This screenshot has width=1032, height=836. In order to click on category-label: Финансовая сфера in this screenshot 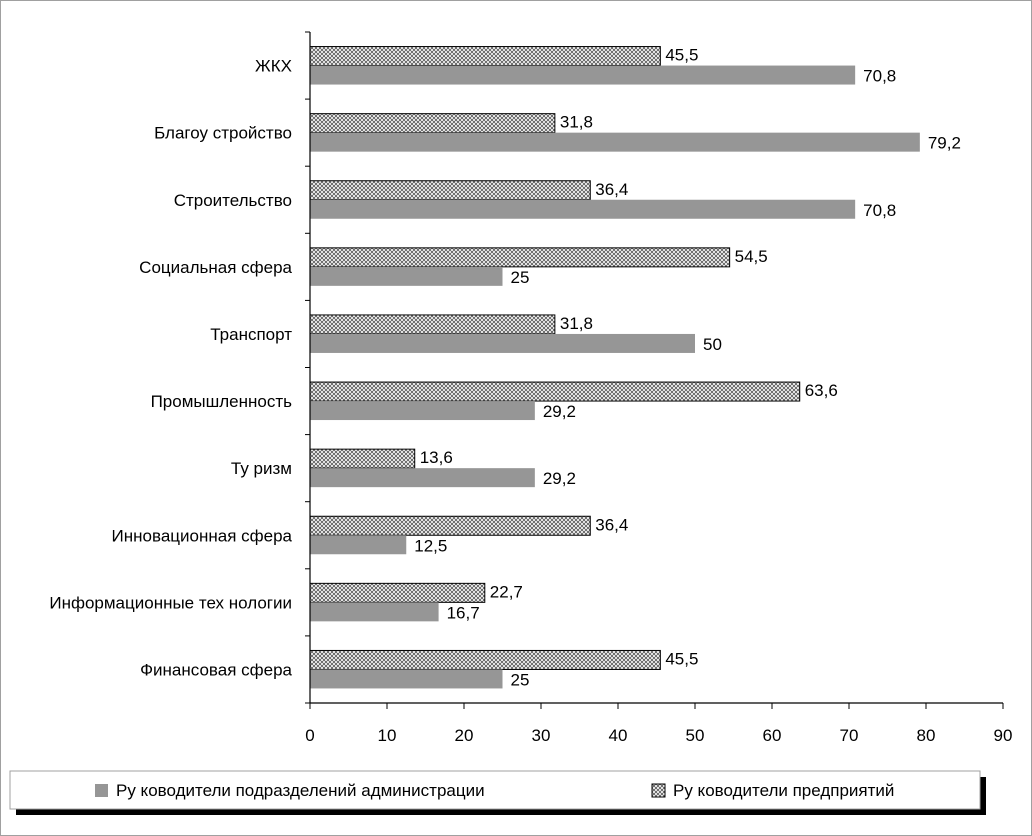, I will do `click(216, 669)`.